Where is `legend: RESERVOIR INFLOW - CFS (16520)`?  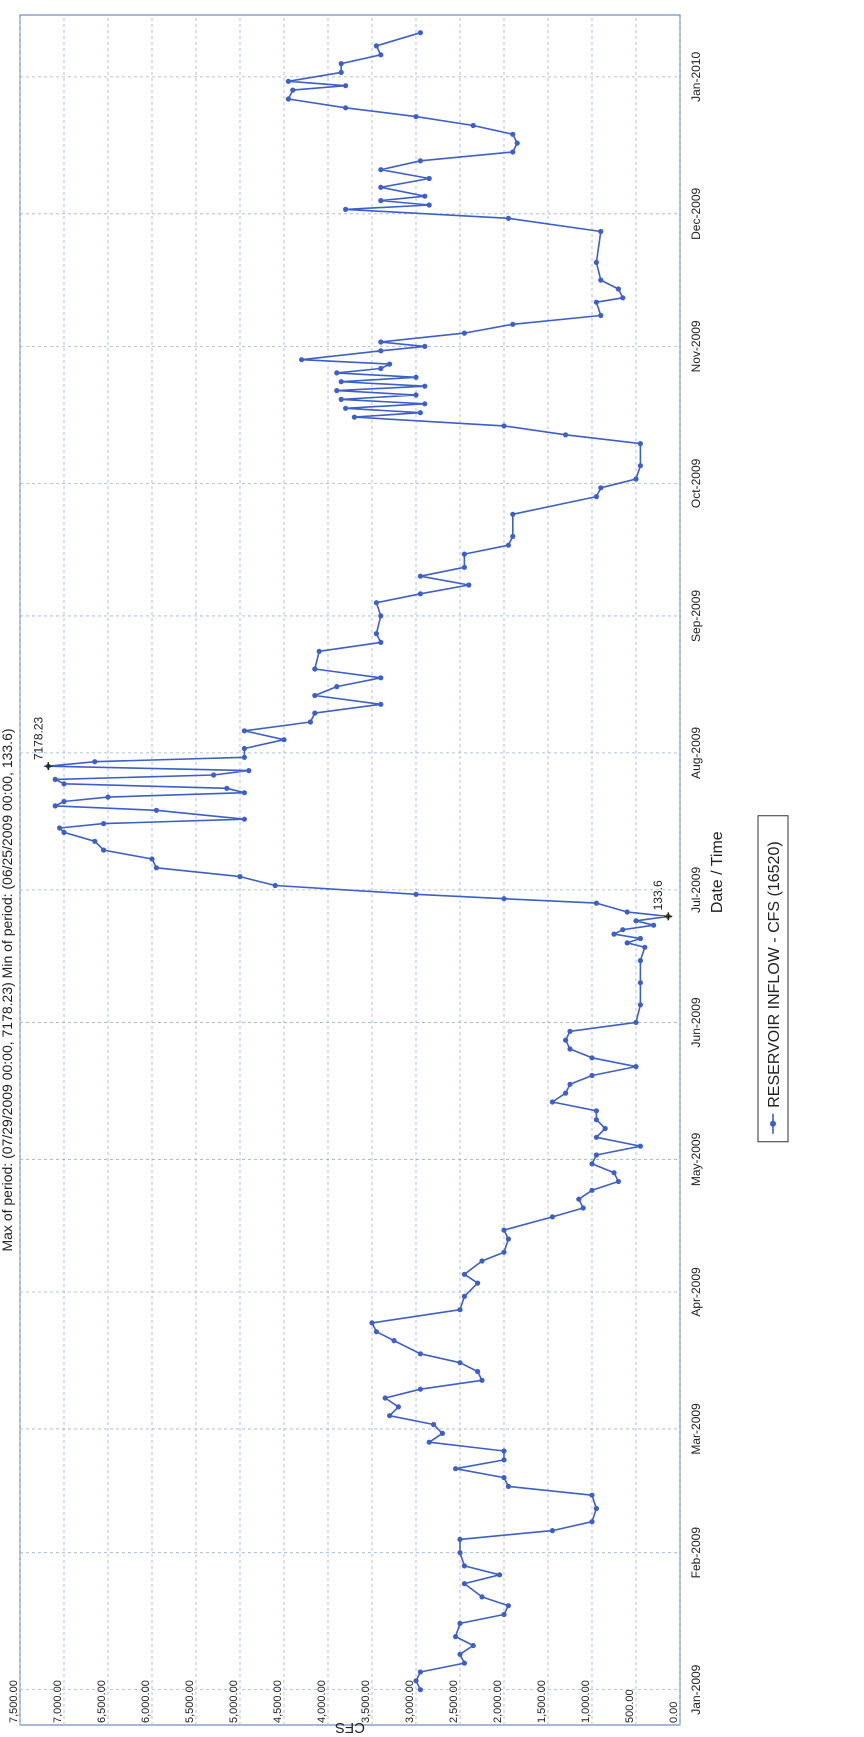 legend: RESERVOIR INFLOW - CFS (16520) is located at coordinates (773, 979).